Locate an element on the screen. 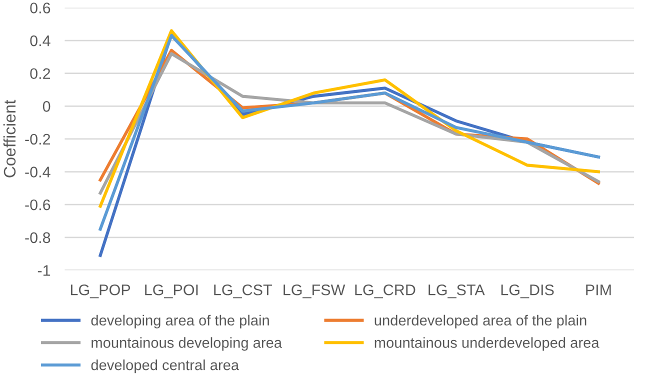  y-tick-label: 0 is located at coordinates (46, 106).